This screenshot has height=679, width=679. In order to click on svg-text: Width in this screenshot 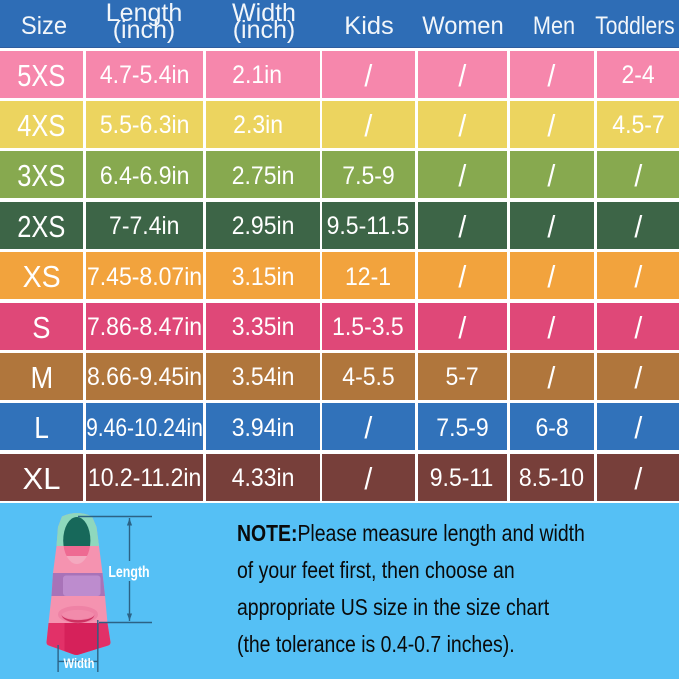, I will do `click(79, 663)`.